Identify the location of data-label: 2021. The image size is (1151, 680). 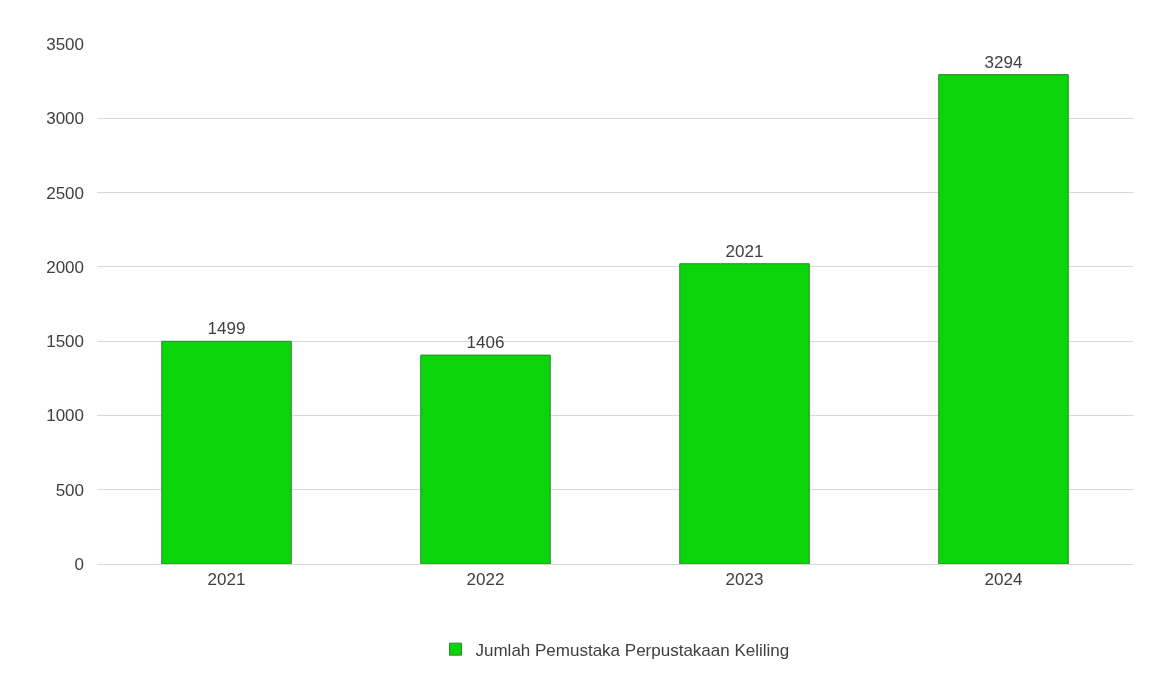
(744, 251).